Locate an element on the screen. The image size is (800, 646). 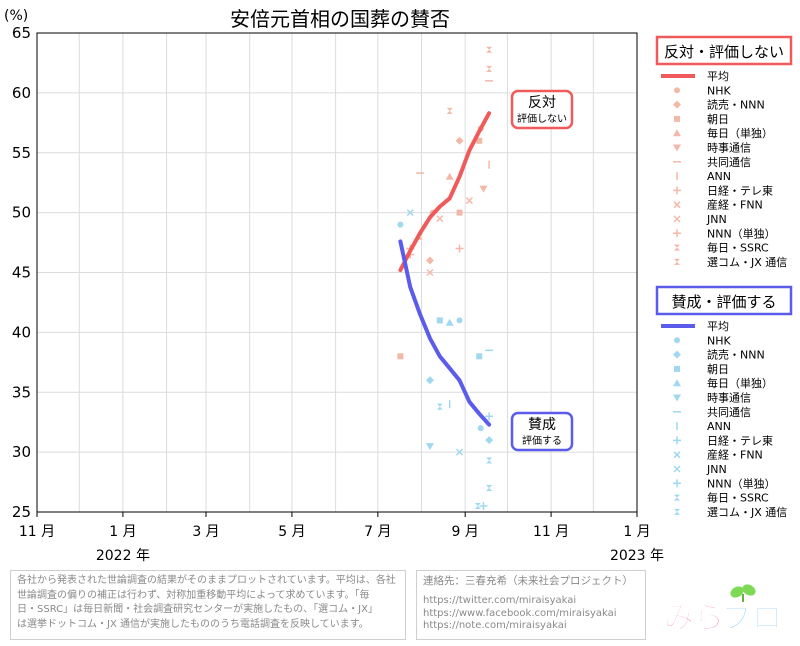
notes-line: 世論調査の偏りの補正は行わず、対称加重移動平均によって求めています。「毎 is located at coordinates (193, 595).